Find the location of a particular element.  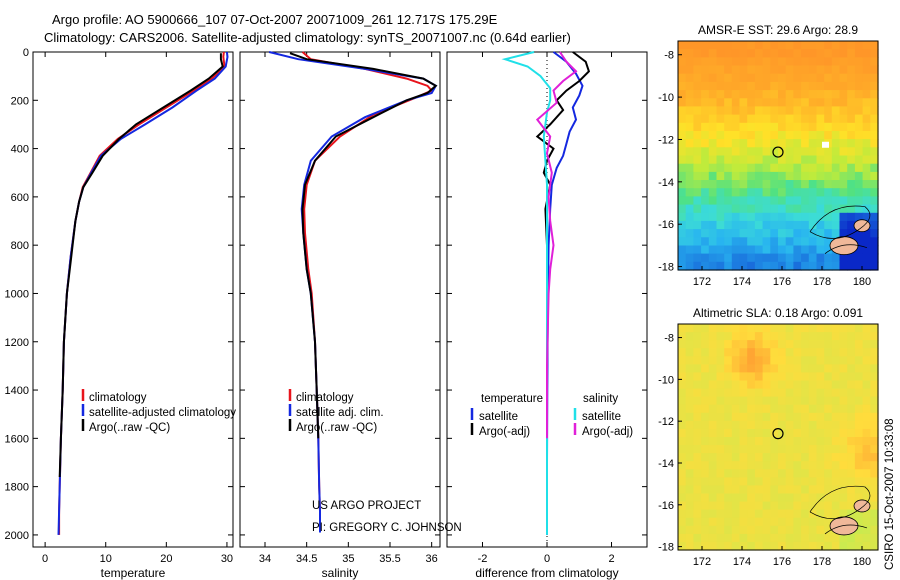

x-tick-label: 174 is located at coordinates (742, 562).